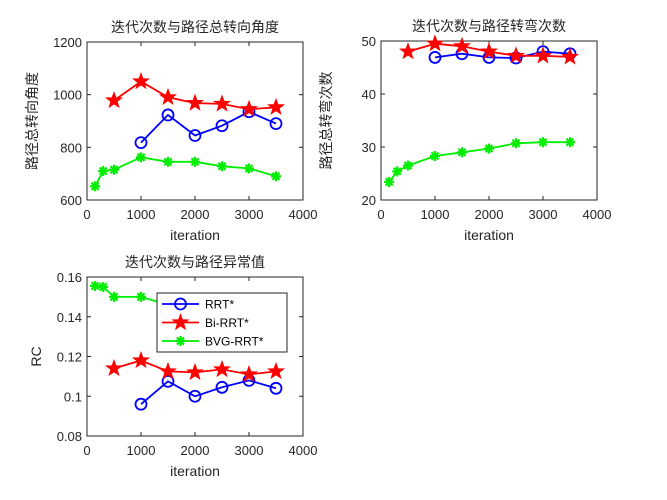 The image size is (667, 500). What do you see at coordinates (502, 54) in the screenshot?
I see `series-line` at bounding box center [502, 54].